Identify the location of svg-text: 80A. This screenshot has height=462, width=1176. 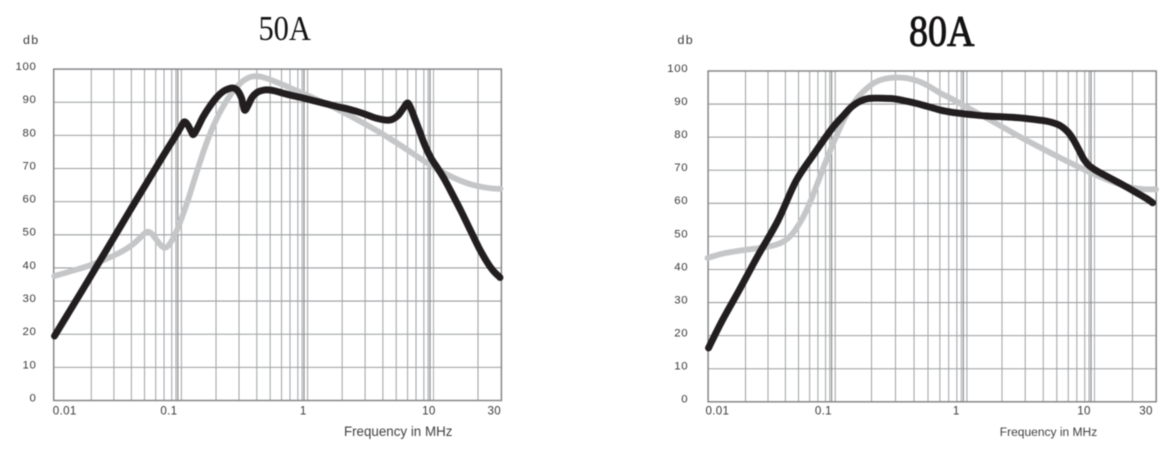
(942, 32).